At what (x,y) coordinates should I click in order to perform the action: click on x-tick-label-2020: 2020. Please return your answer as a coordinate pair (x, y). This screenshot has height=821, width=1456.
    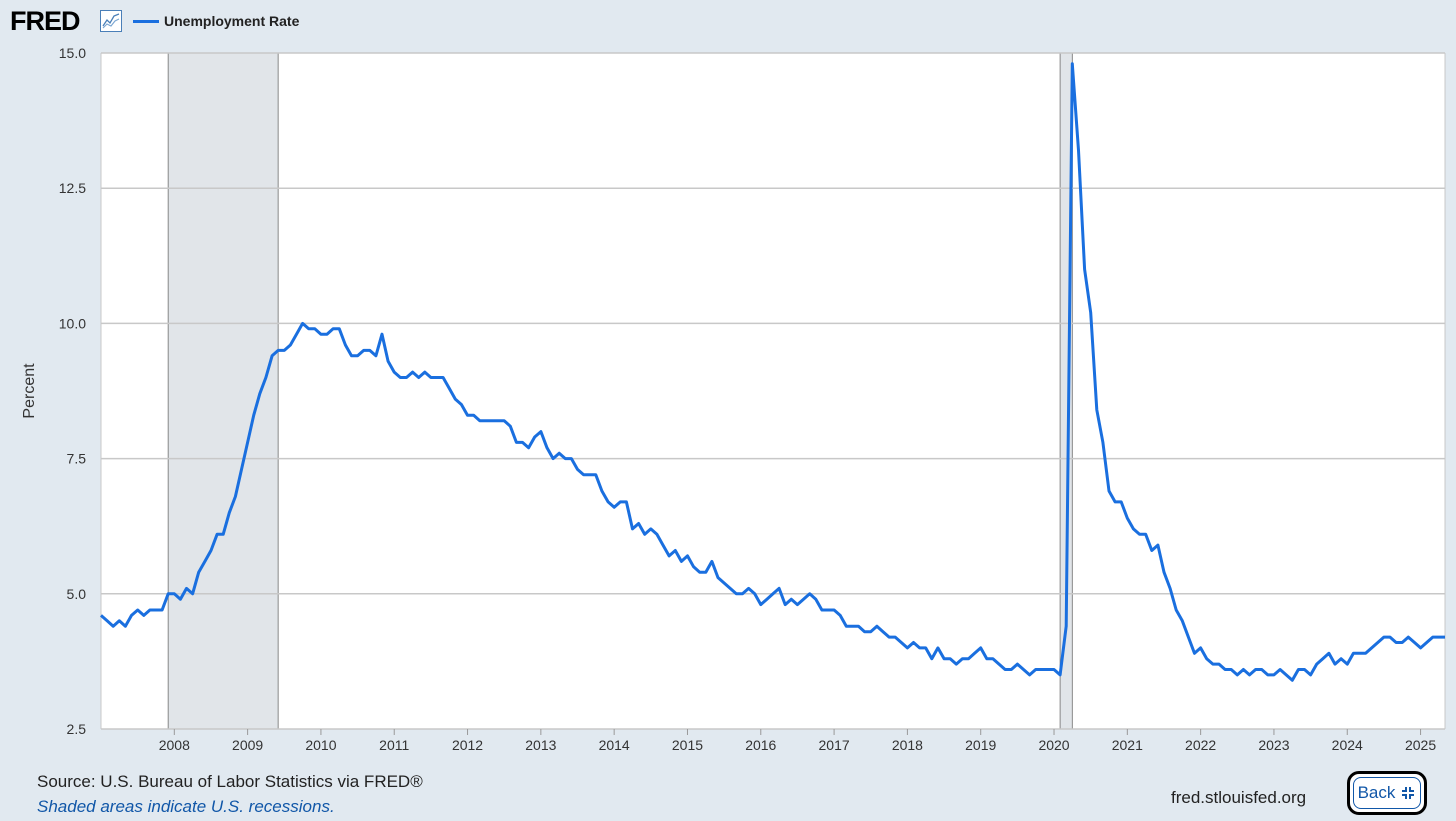
    Looking at the image, I should click on (1053, 745).